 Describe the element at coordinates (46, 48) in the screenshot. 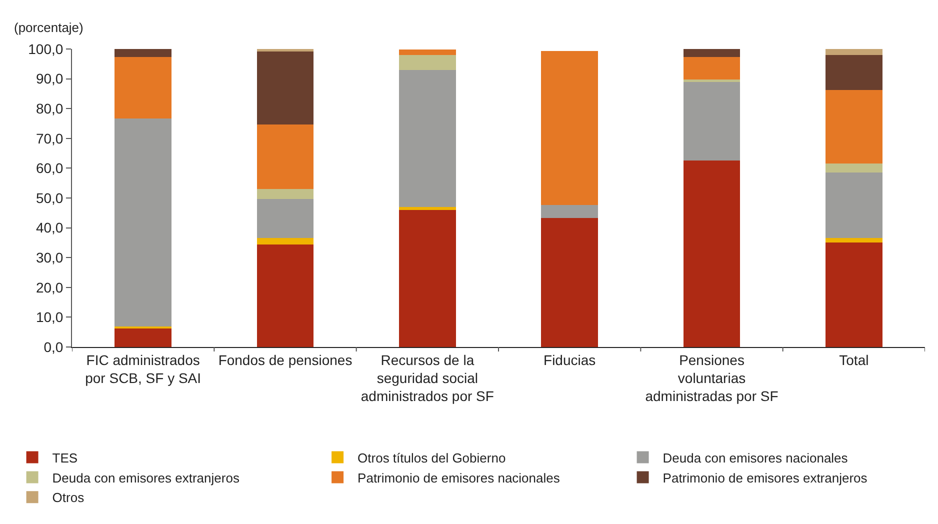

I see `y-tick-label: 100,0` at that location.